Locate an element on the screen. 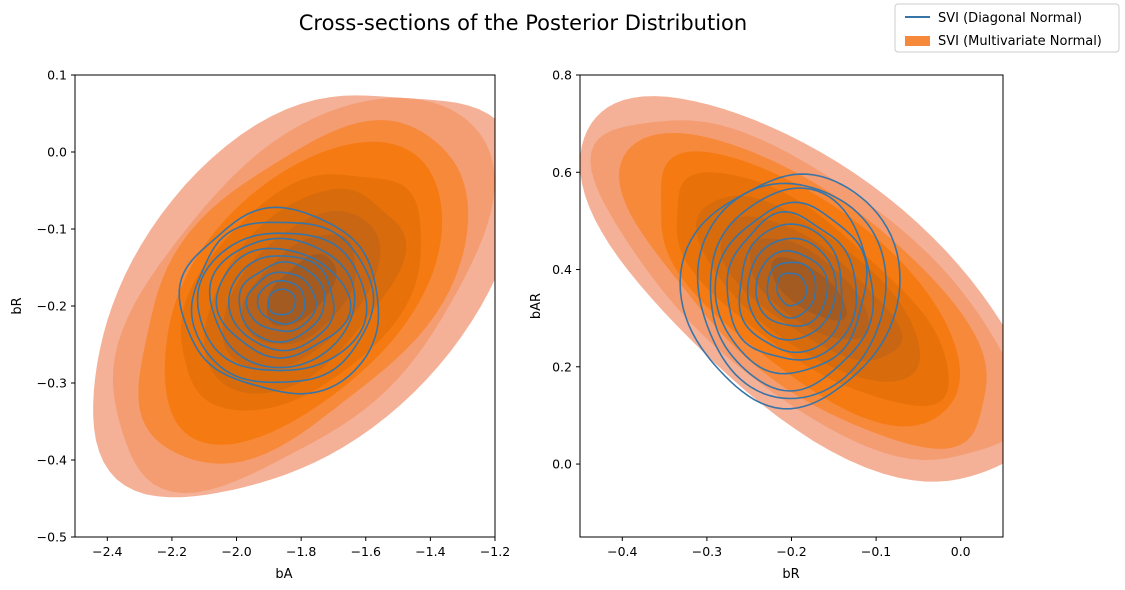 This screenshot has width=1125, height=590. left-line-density is located at coordinates (279, 300).